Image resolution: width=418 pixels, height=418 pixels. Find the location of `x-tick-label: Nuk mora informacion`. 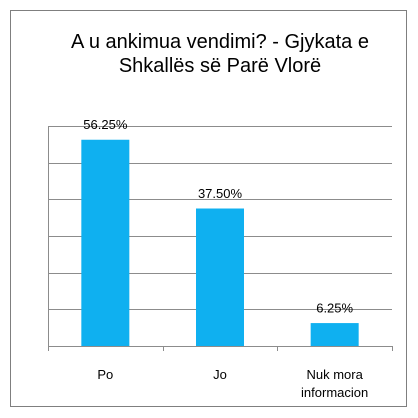

x-tick-label: Nuk mora informacion is located at coordinates (335, 383).